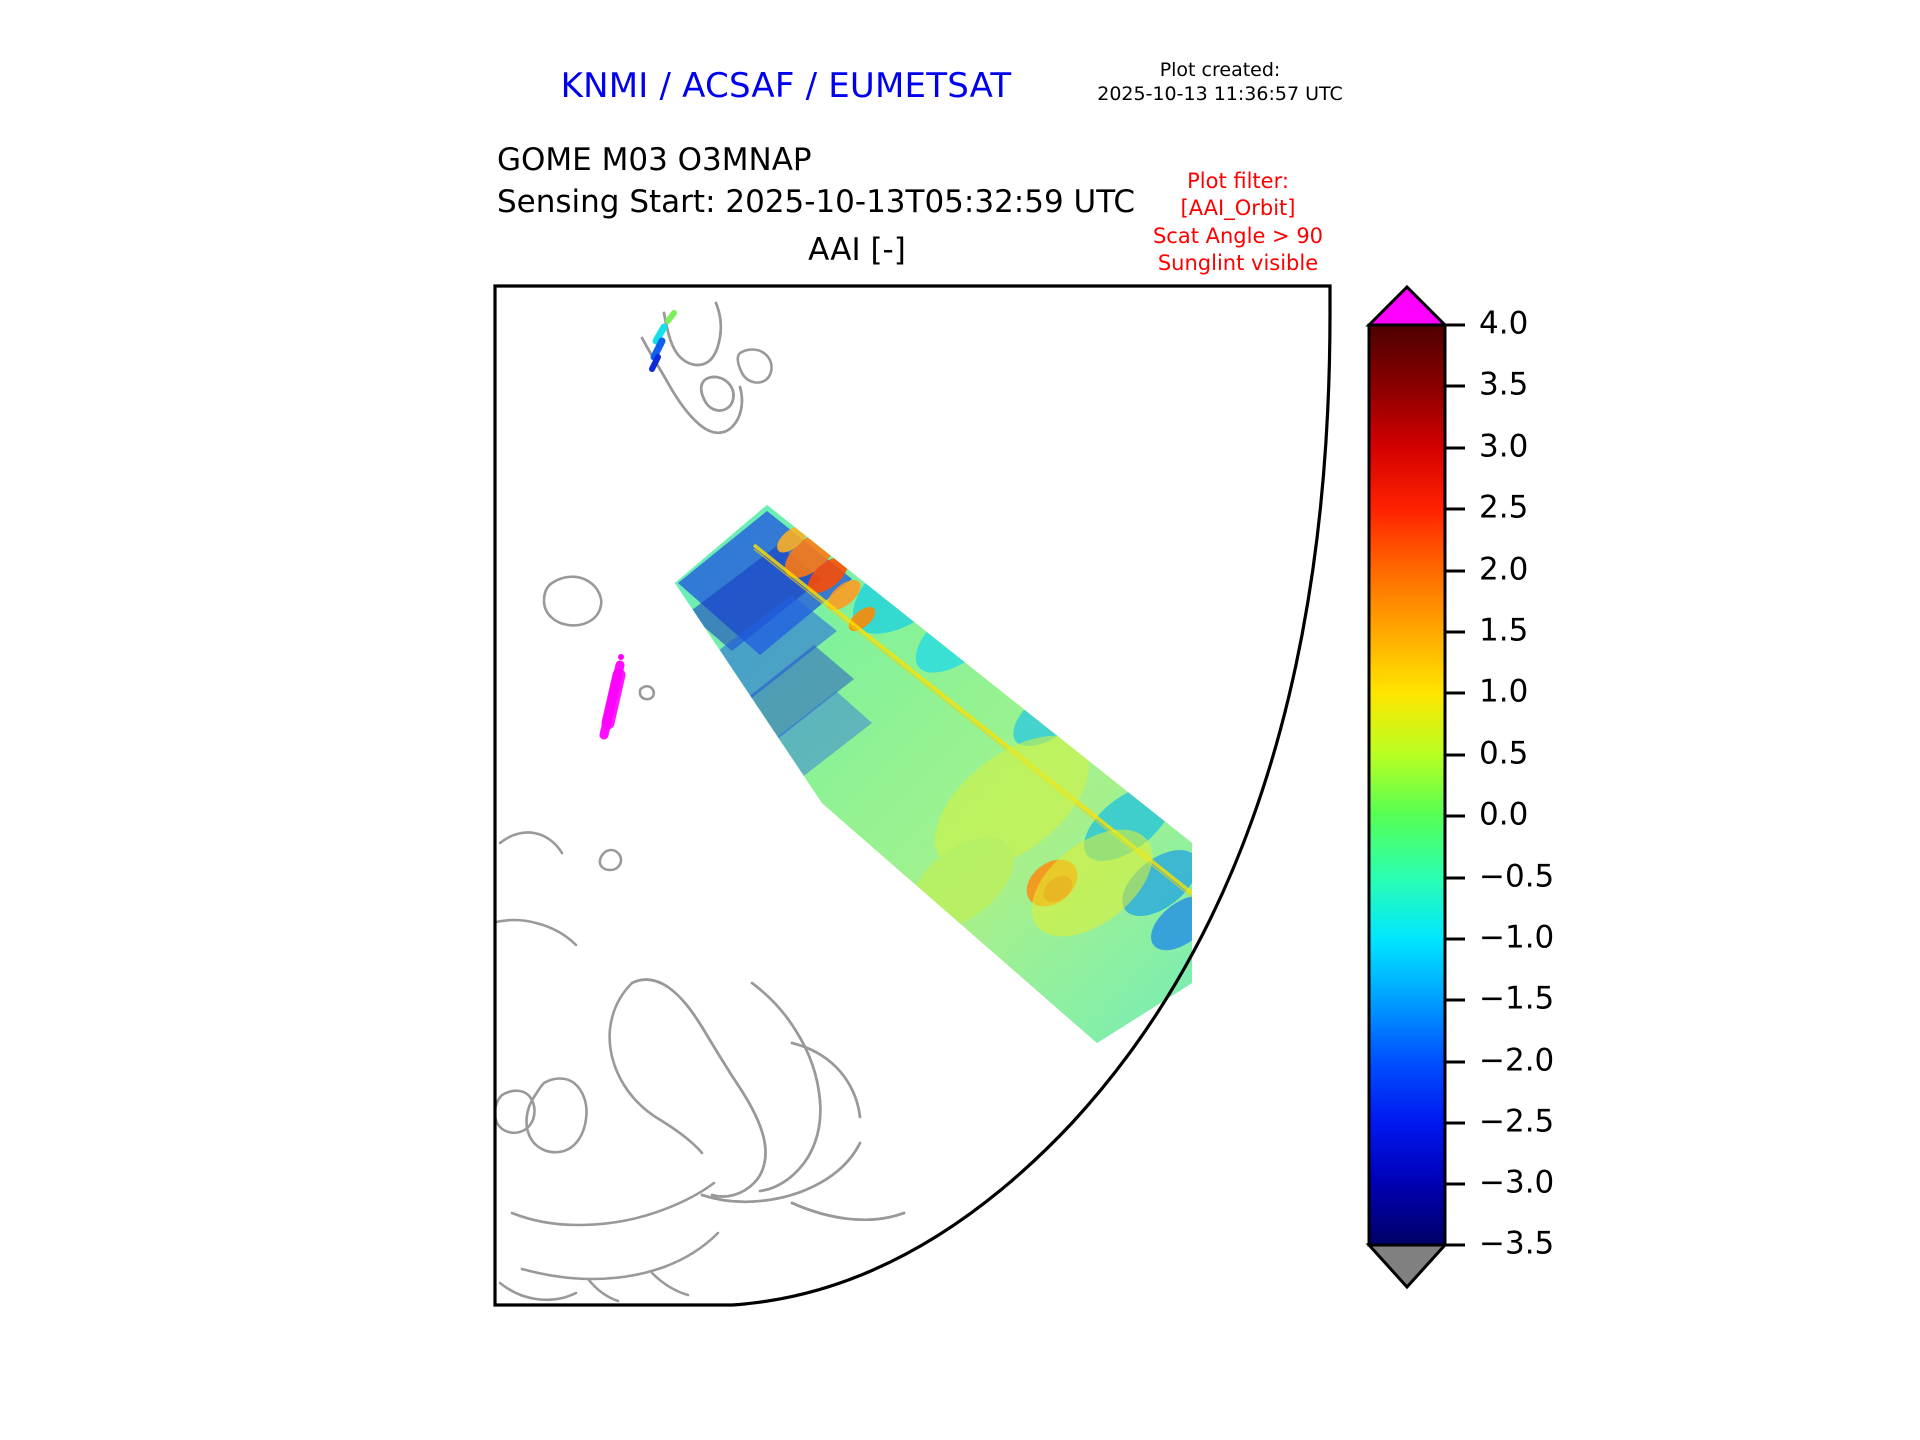 This screenshot has width=1920, height=1440. Describe the element at coordinates (654, 160) in the screenshot. I see `instrument-title: GOME M03 O3MNAP` at that location.